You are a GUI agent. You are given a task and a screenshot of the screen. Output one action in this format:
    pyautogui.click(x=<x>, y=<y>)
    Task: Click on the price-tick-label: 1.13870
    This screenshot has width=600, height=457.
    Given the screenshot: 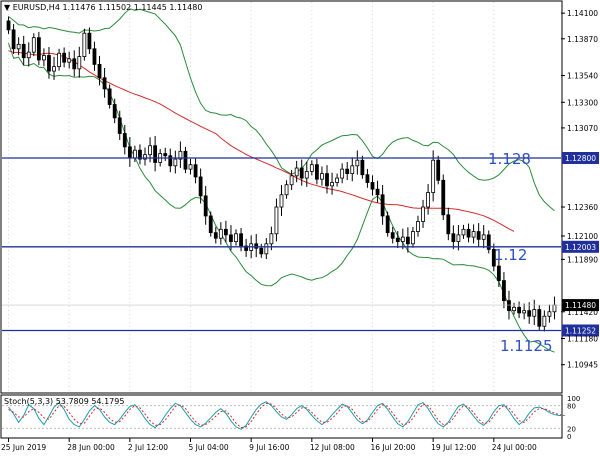 What is the action you would take?
    pyautogui.click(x=582, y=39)
    